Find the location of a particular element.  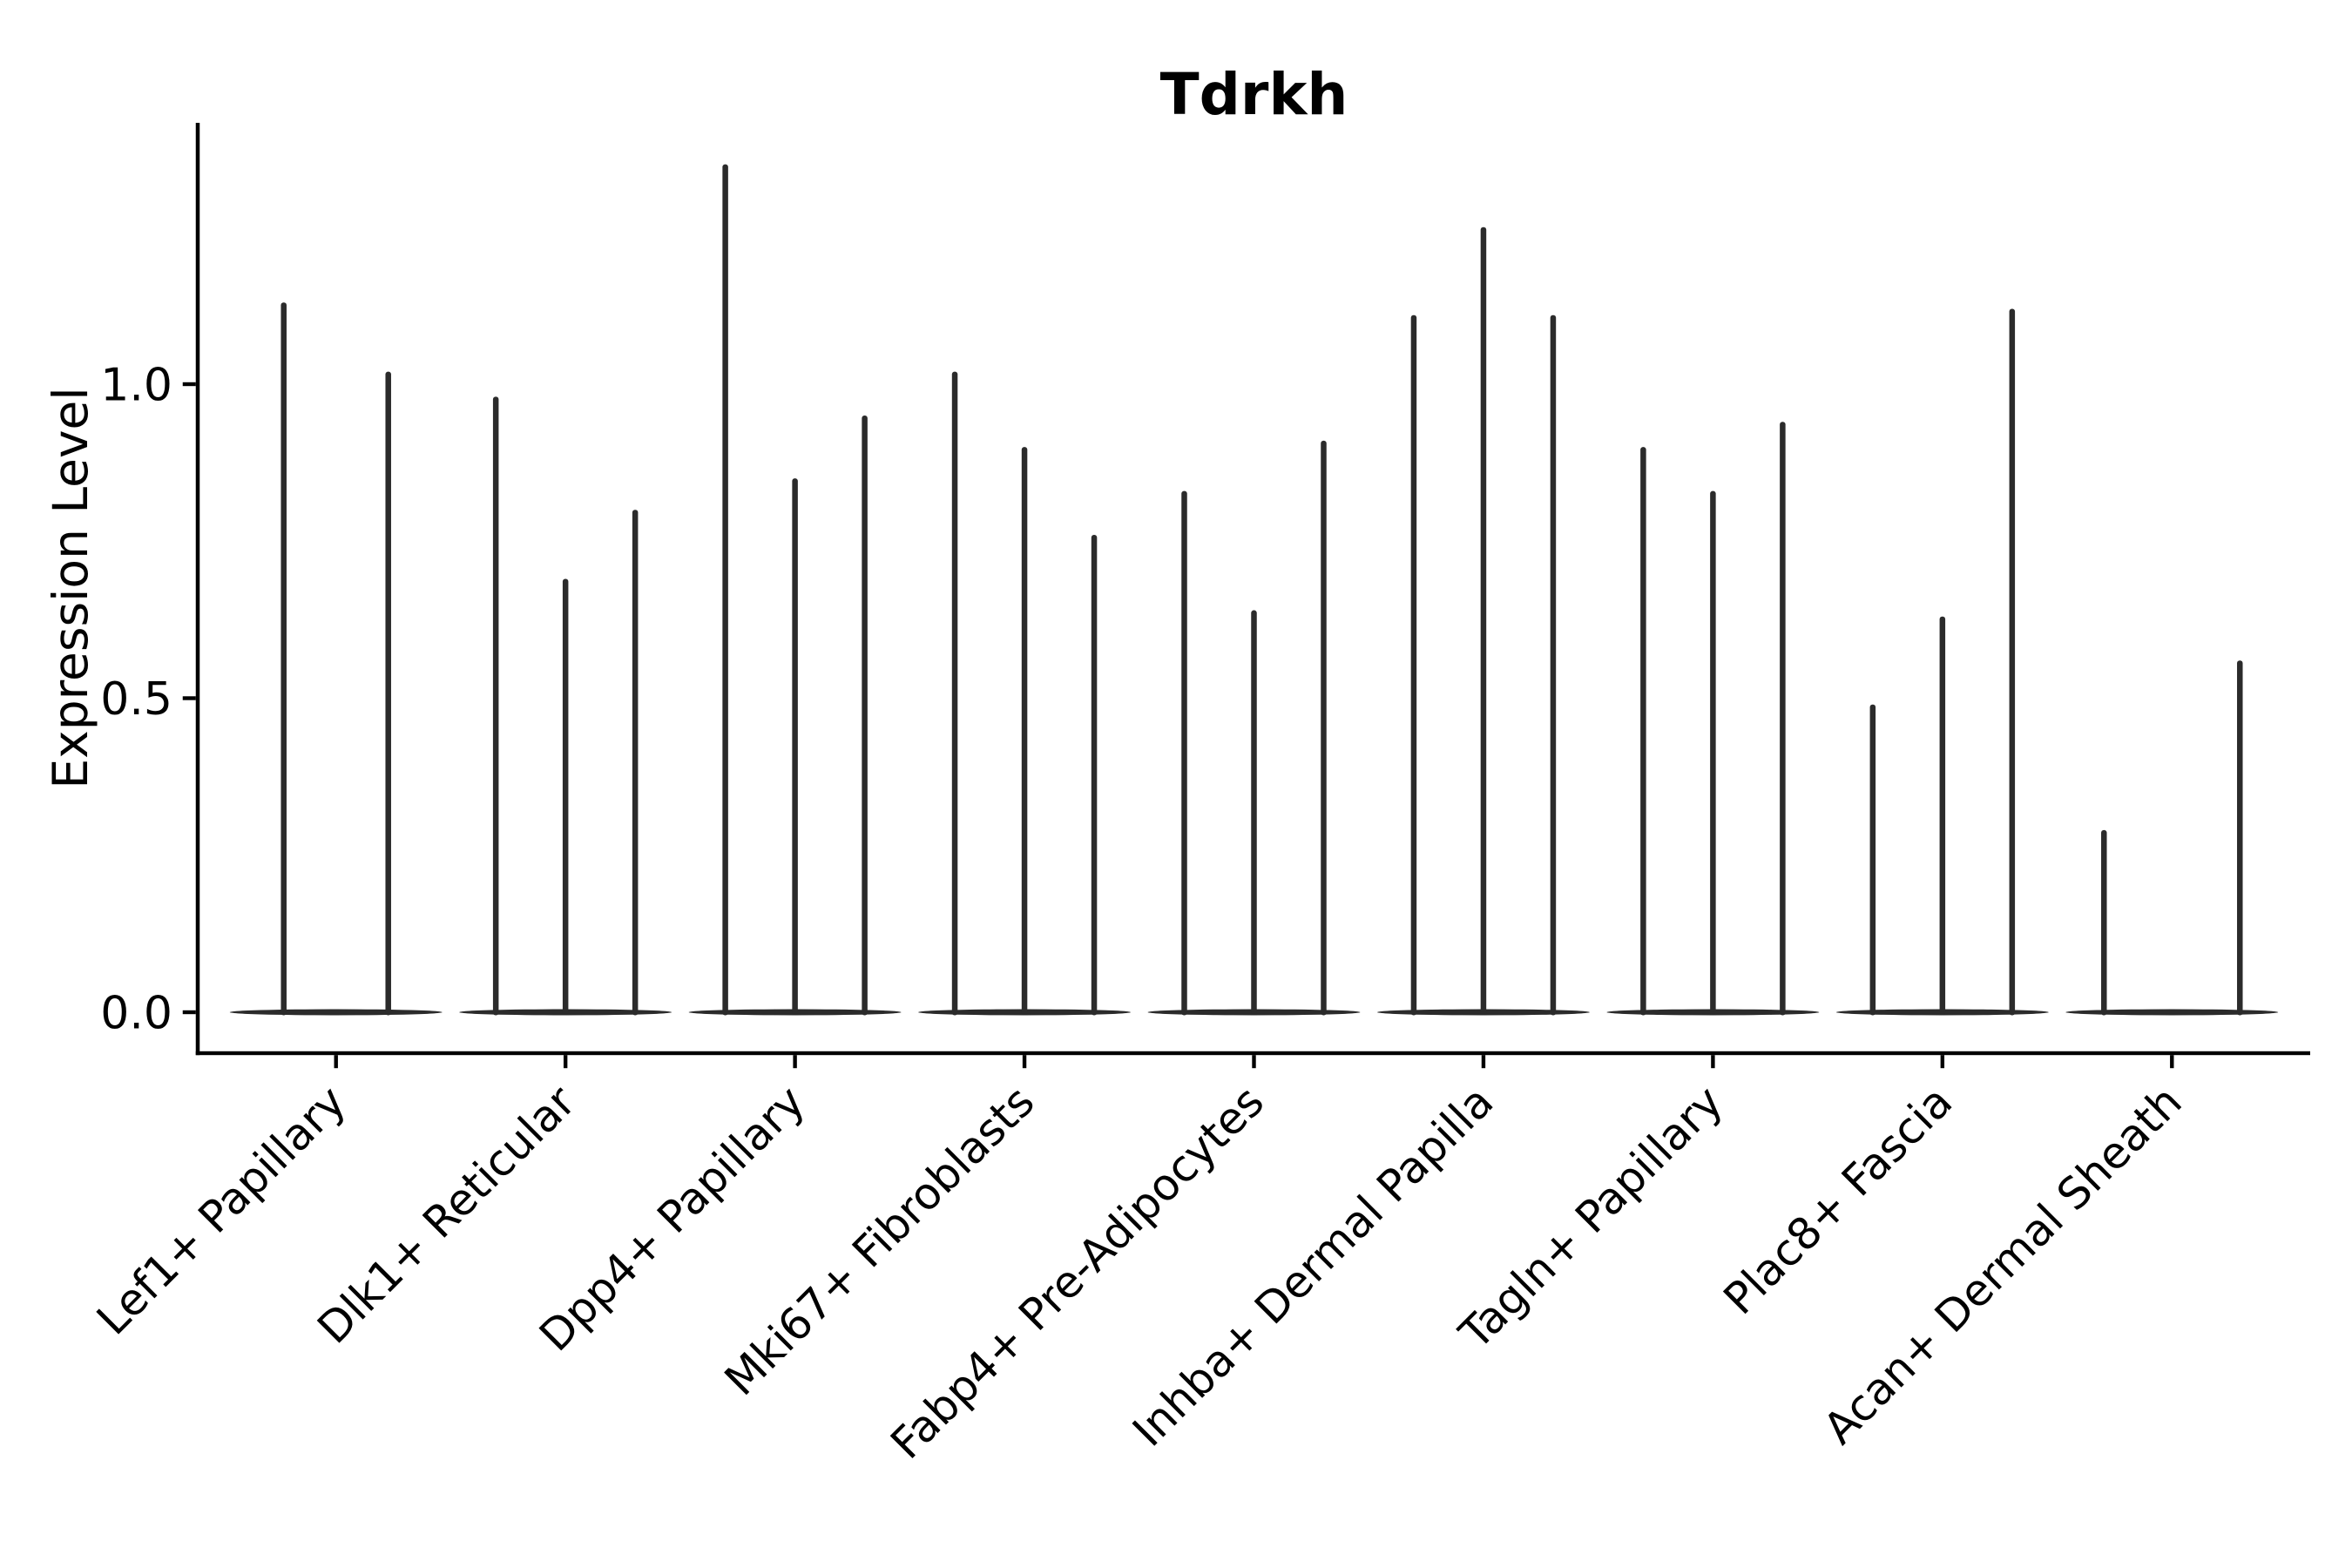

y-axis-spine is located at coordinates (198, 589).